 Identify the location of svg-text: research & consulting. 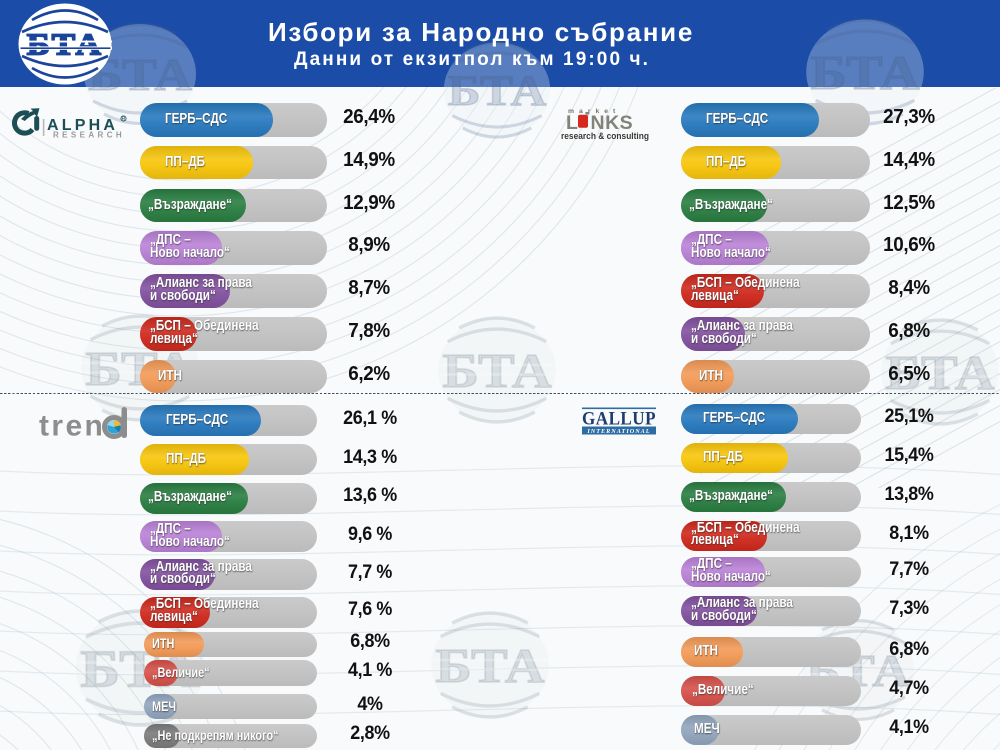
(605, 136).